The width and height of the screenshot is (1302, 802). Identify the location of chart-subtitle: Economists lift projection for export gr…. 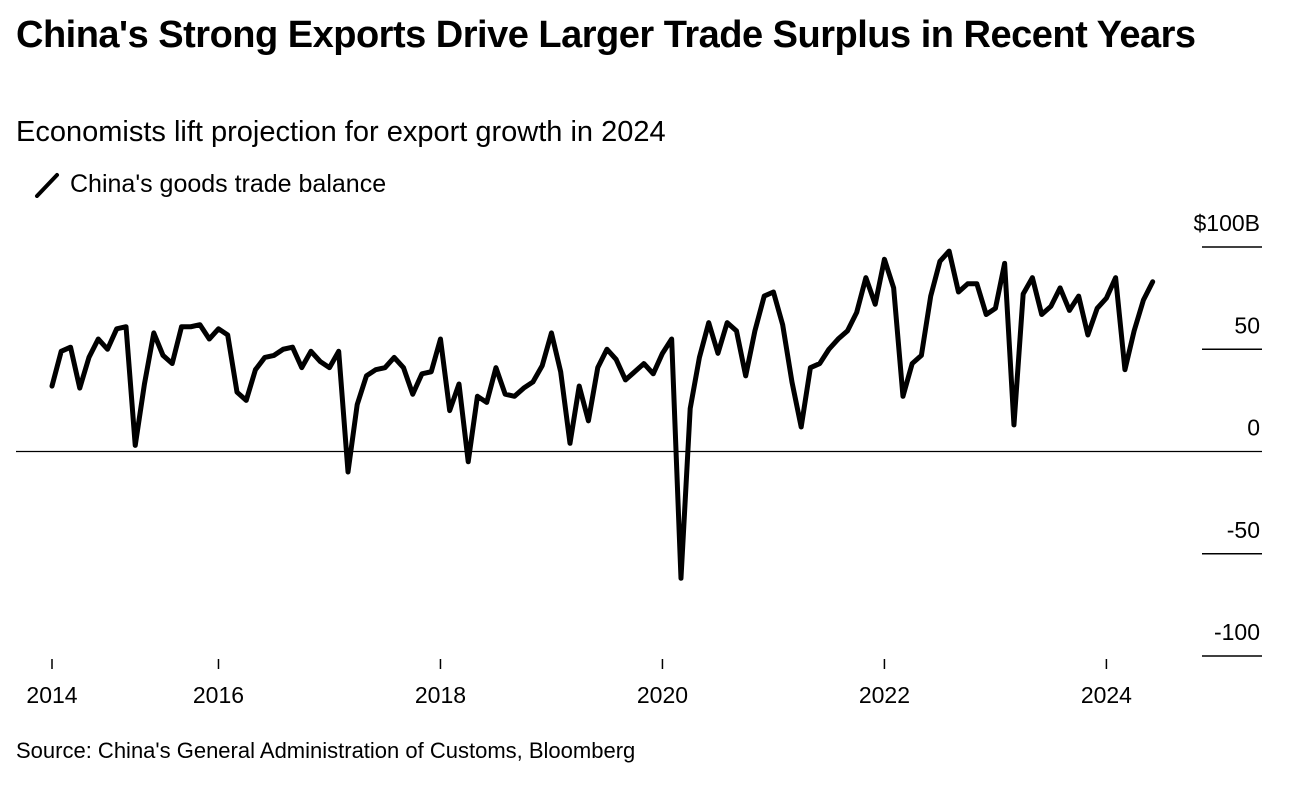
(341, 132).